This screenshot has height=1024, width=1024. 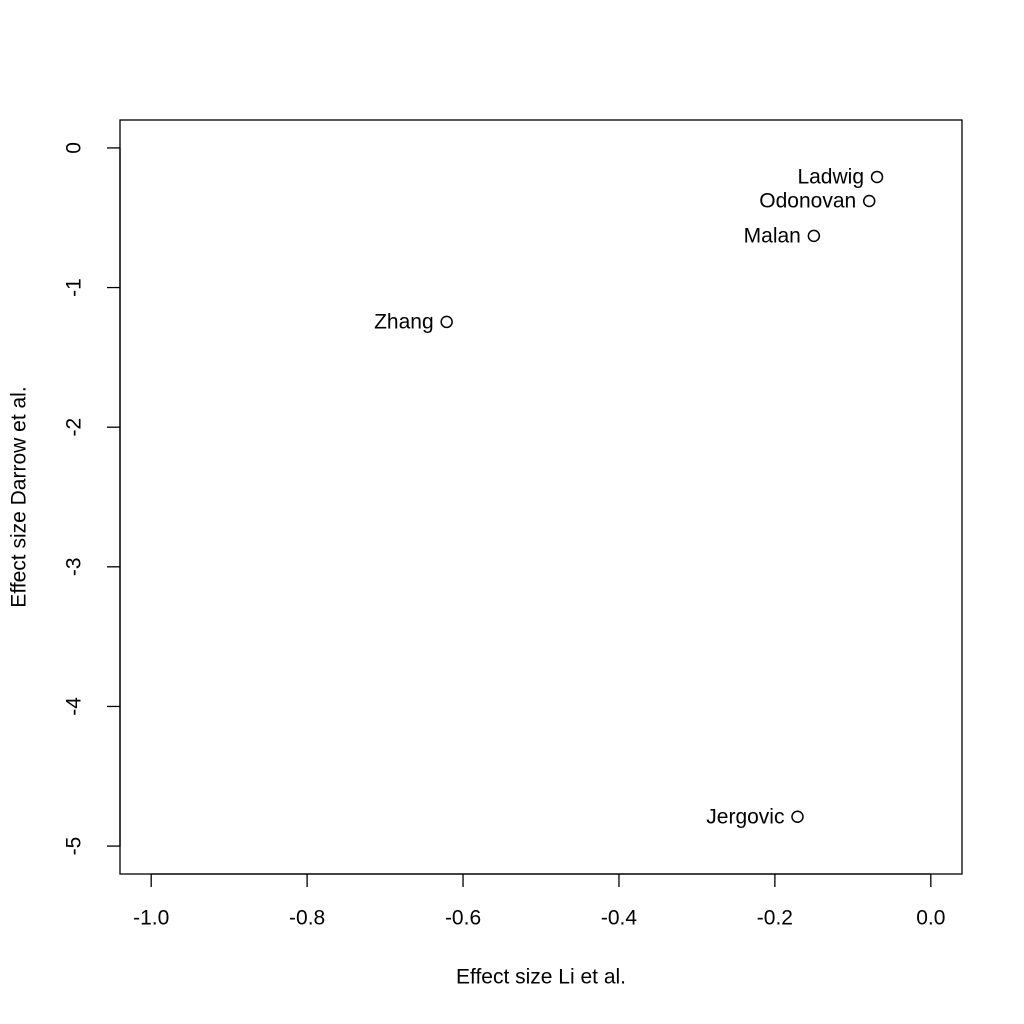 I want to click on y-tick-label: -3, so click(x=74, y=566).